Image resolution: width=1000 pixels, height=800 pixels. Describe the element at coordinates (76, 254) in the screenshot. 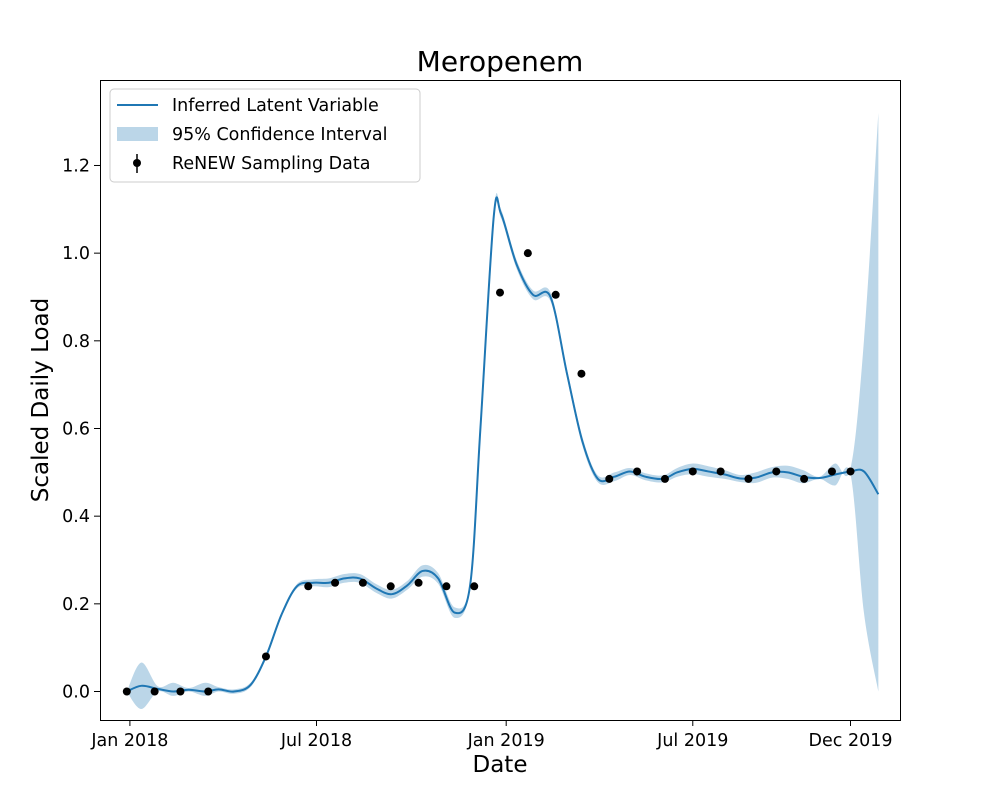

I see `y-tick-label: 1.0` at that location.